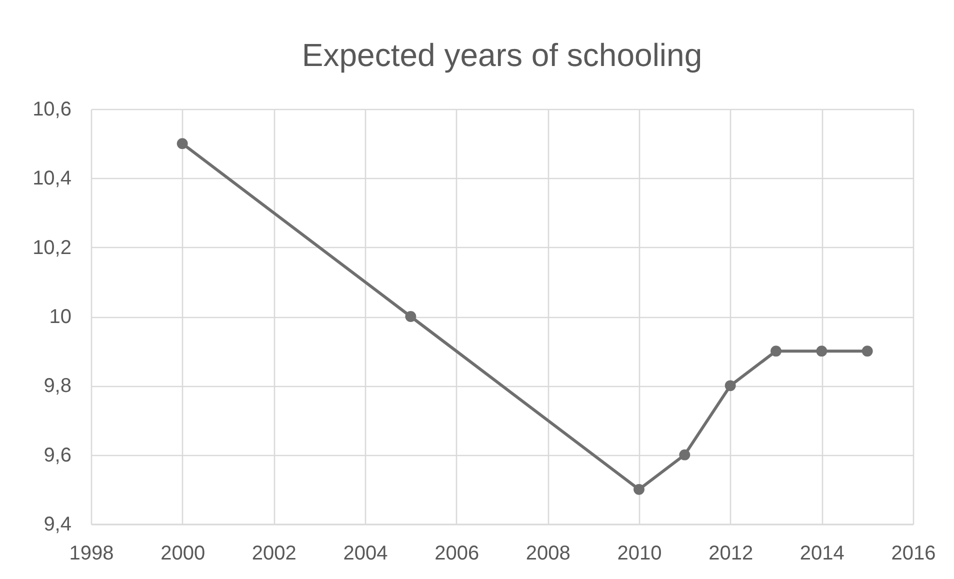  Describe the element at coordinates (52, 247) in the screenshot. I see `y-tick-label: 10,2` at that location.